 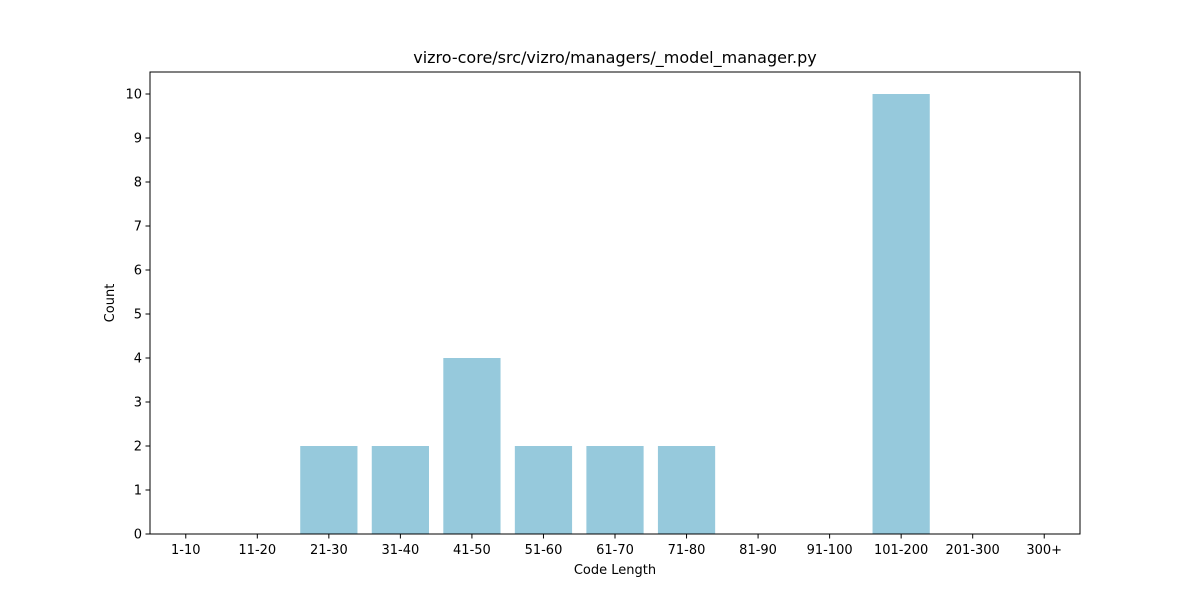 I want to click on x-tick-label: 11-20, so click(x=257, y=550).